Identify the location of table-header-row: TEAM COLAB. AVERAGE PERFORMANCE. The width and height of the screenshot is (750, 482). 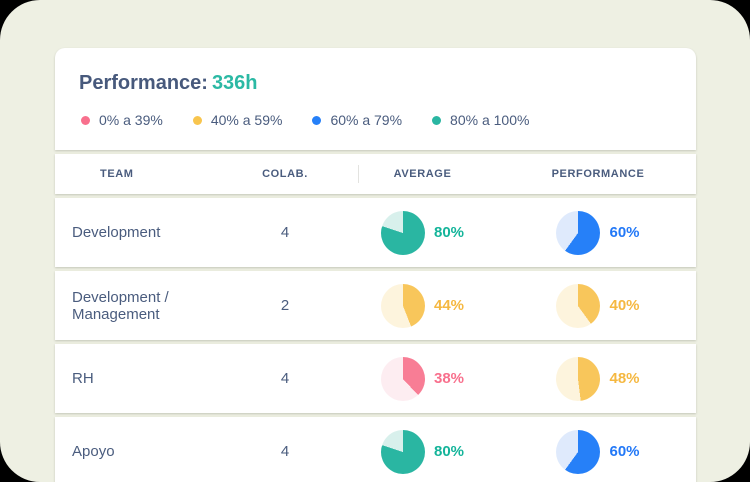
(375, 174).